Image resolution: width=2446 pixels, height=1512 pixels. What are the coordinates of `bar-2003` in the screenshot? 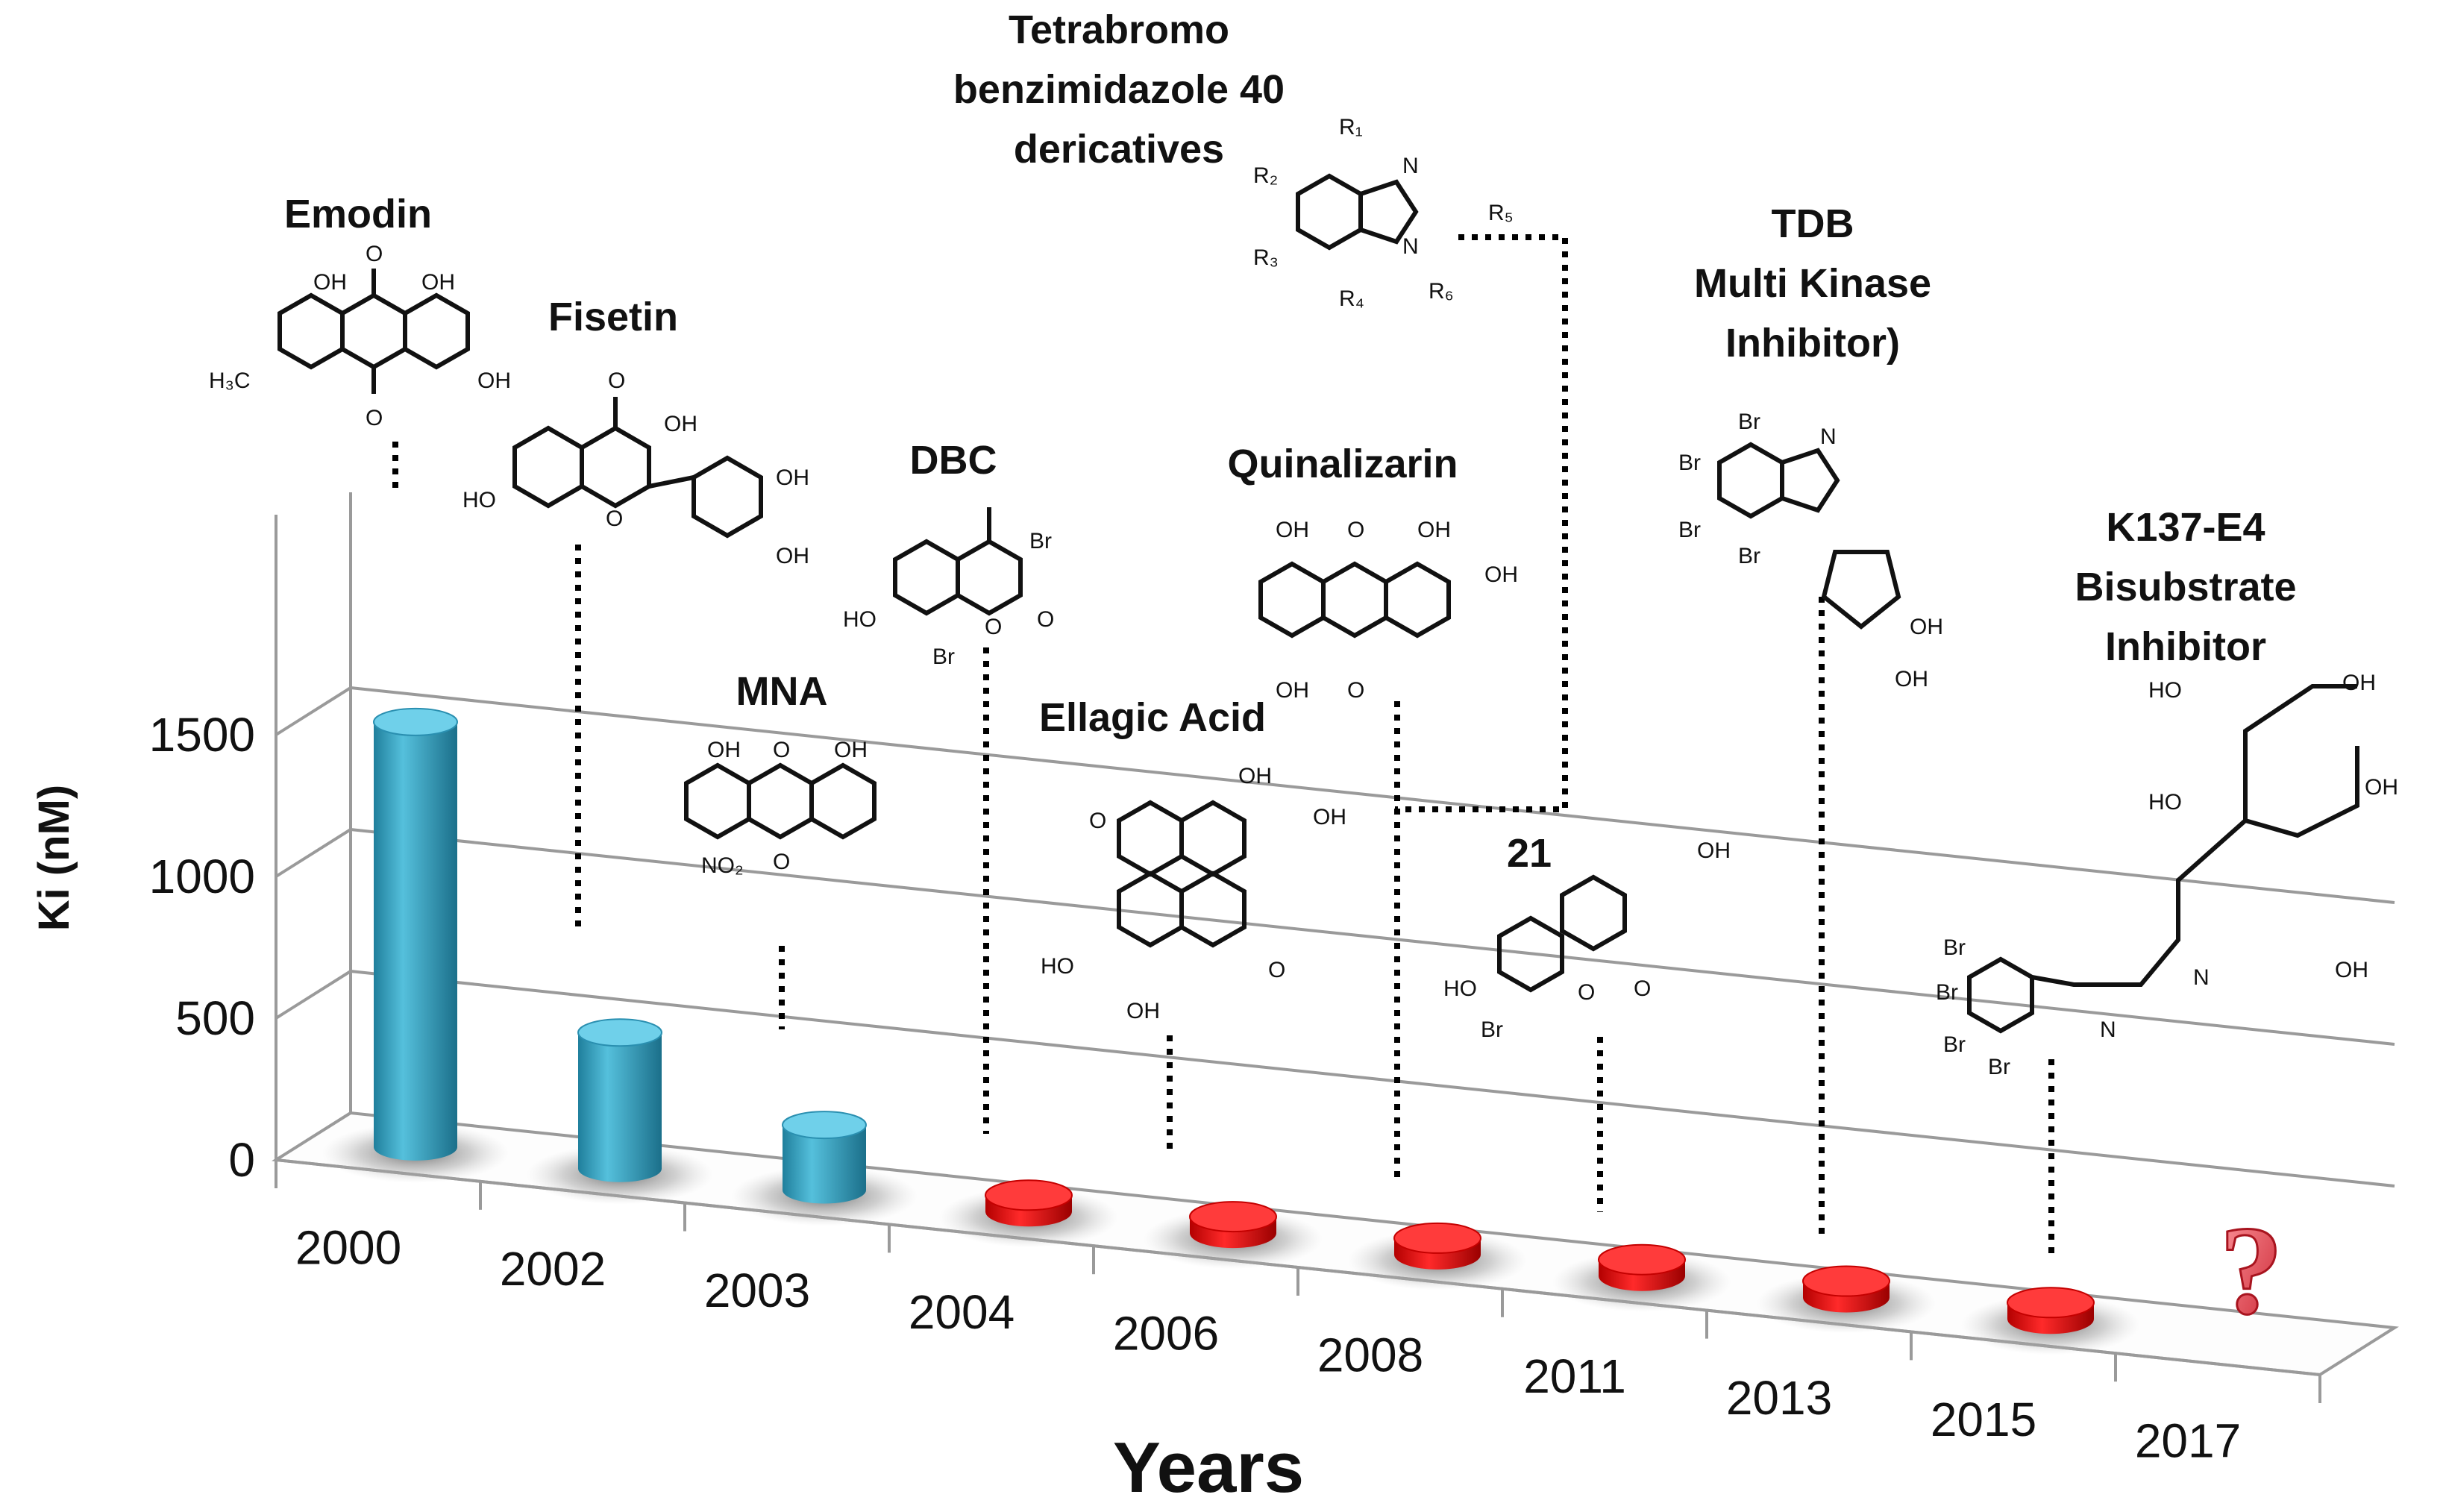 It's located at (824, 1157).